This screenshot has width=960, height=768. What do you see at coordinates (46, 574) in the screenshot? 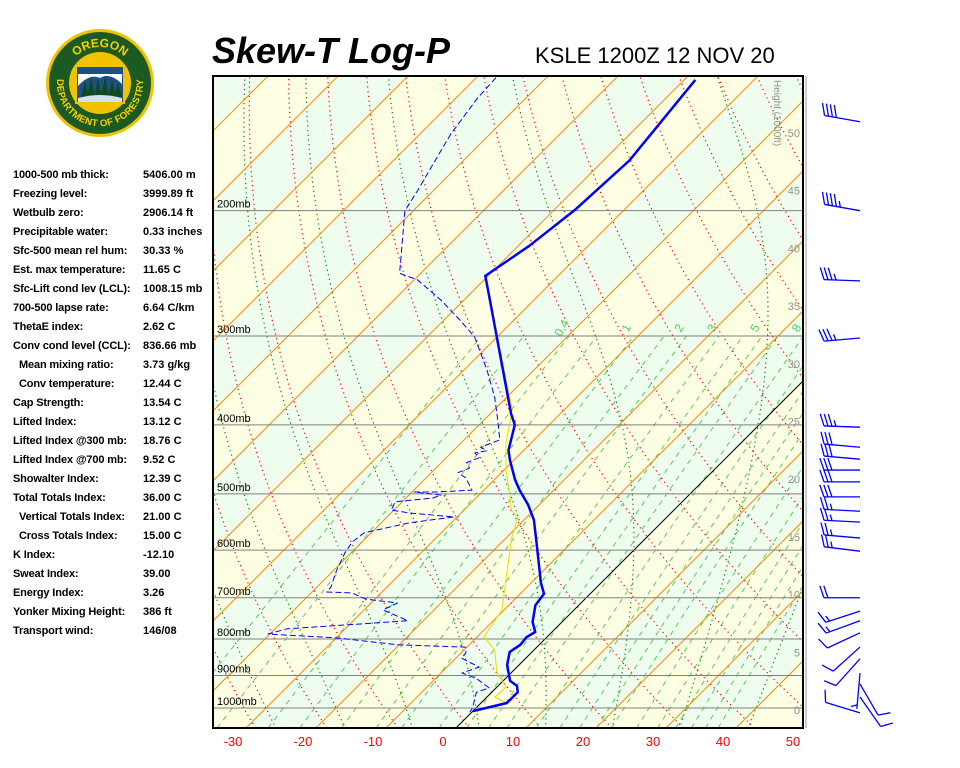
I see `stat-label: Sweat Index:` at bounding box center [46, 574].